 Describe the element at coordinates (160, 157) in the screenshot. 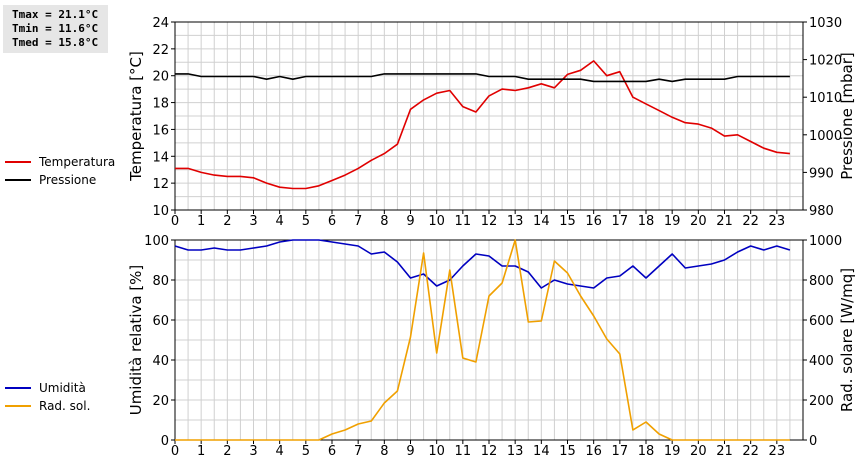

I see `y-tick-label: 14` at that location.